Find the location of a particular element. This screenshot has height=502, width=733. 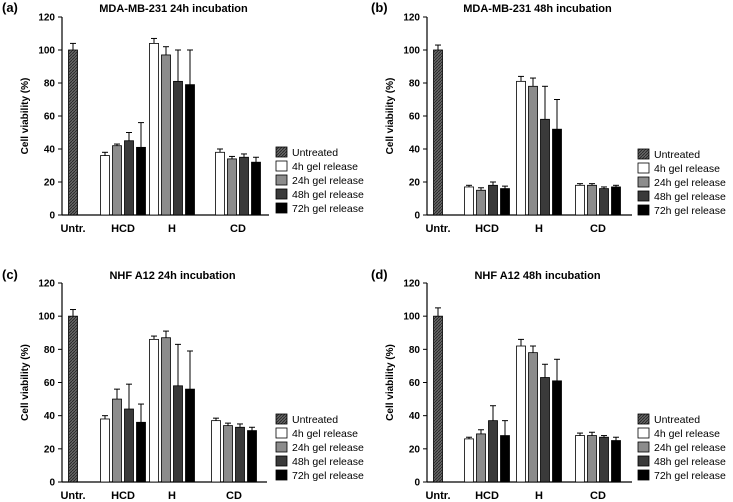

bar-untreated is located at coordinates (73, 399).